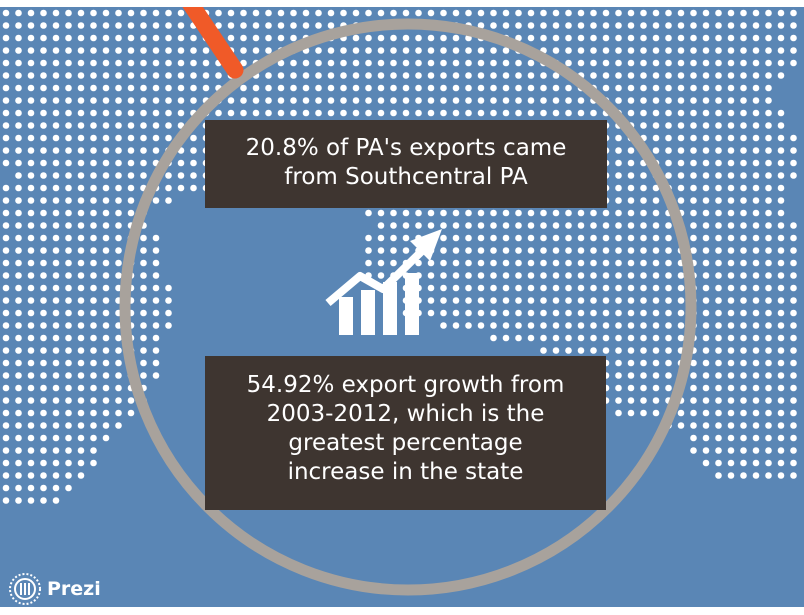  Describe the element at coordinates (74, 589) in the screenshot. I see `prezi-logo-text: Prezi` at that location.